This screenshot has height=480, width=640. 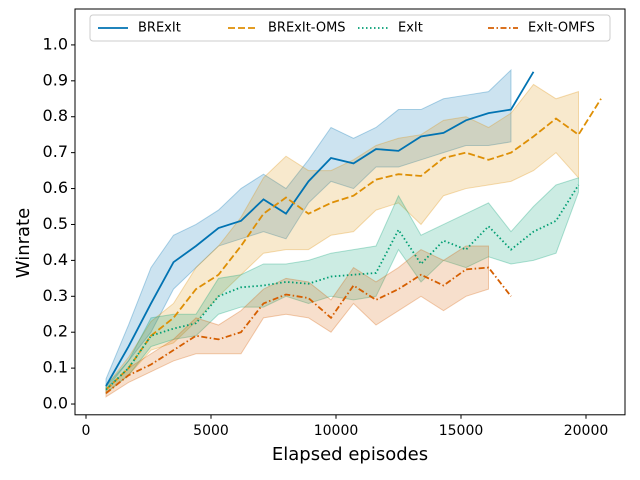 What do you see at coordinates (55, 403) in the screenshot?
I see `y-tick-label: 0.0` at bounding box center [55, 403].